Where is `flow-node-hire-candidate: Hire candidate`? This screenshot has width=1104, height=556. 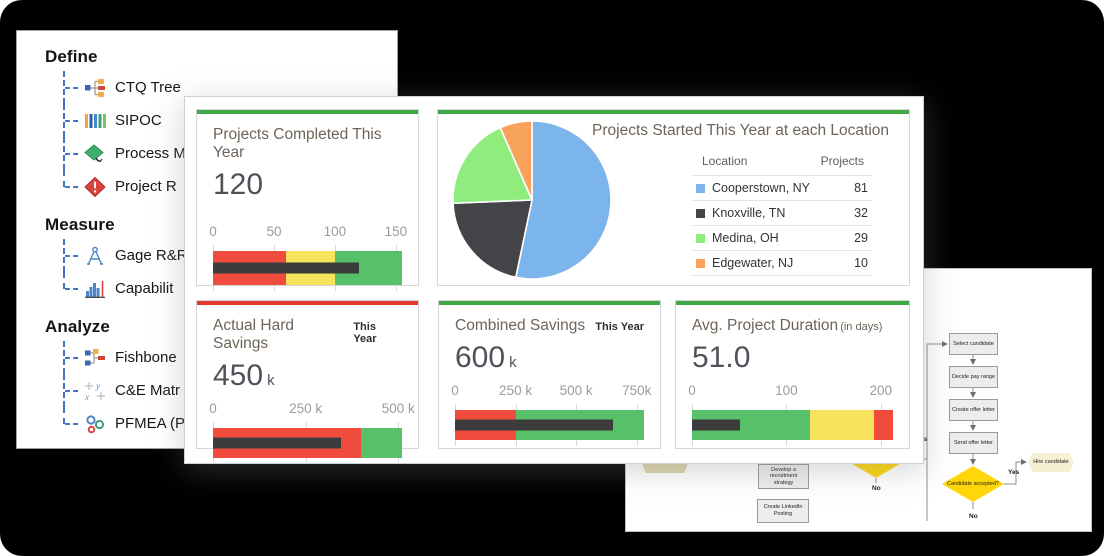 flow-node-hire-candidate: Hire candidate is located at coordinates (1051, 462).